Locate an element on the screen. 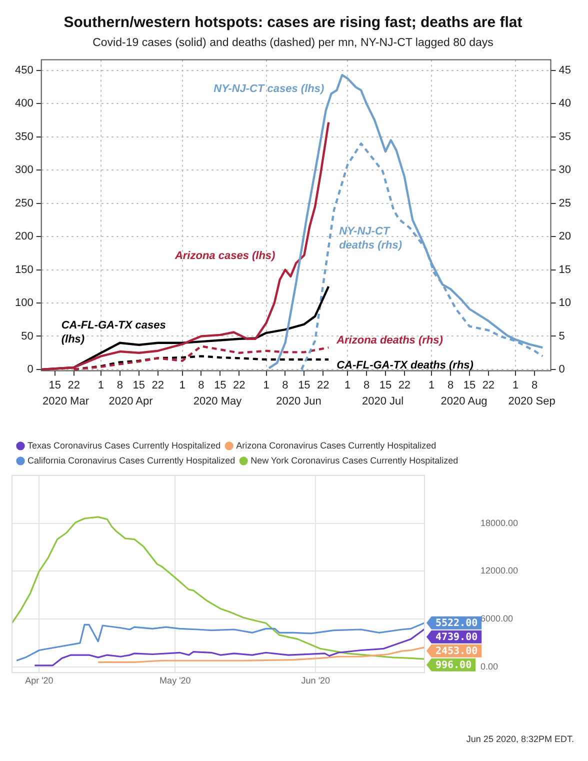 The image size is (588, 761). series-label: Arizona deaths (rhs) is located at coordinates (390, 340).